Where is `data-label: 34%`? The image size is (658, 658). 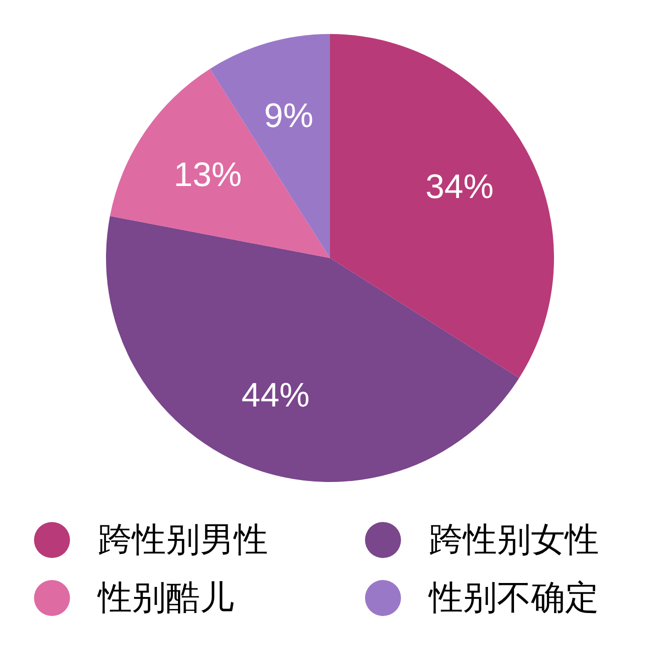 data-label: 34% is located at coordinates (460, 187).